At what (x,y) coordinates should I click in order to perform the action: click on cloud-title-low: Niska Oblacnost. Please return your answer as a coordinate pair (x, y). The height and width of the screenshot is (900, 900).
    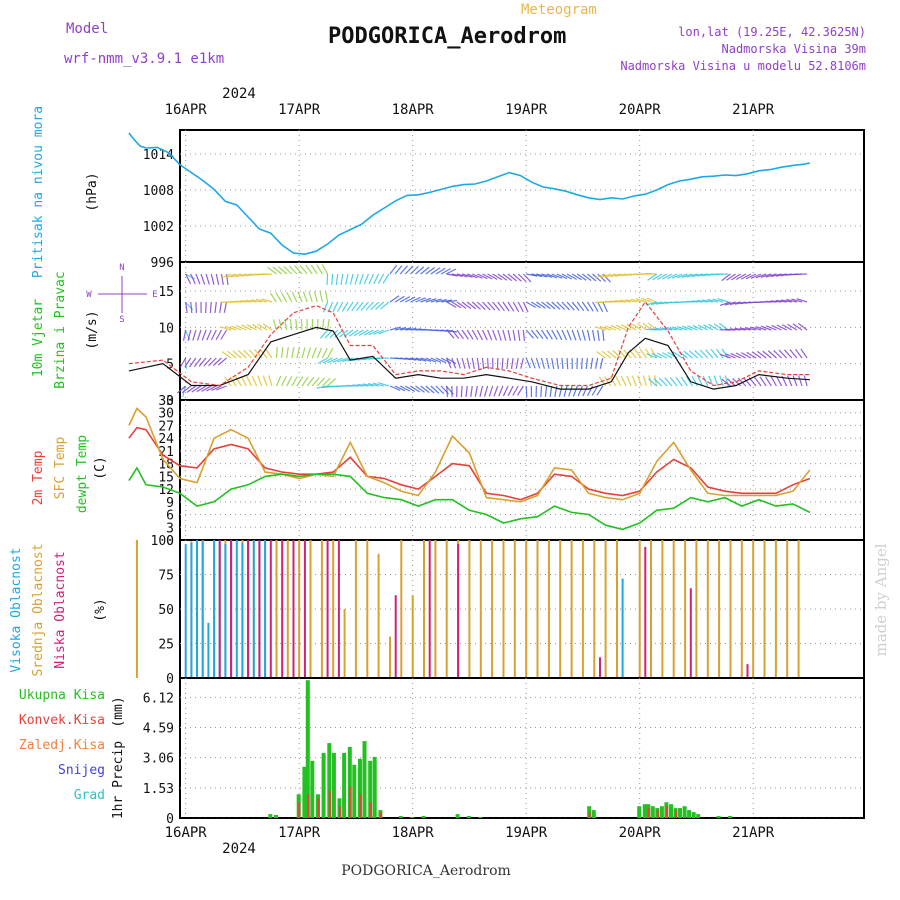
    Looking at the image, I should click on (60, 609).